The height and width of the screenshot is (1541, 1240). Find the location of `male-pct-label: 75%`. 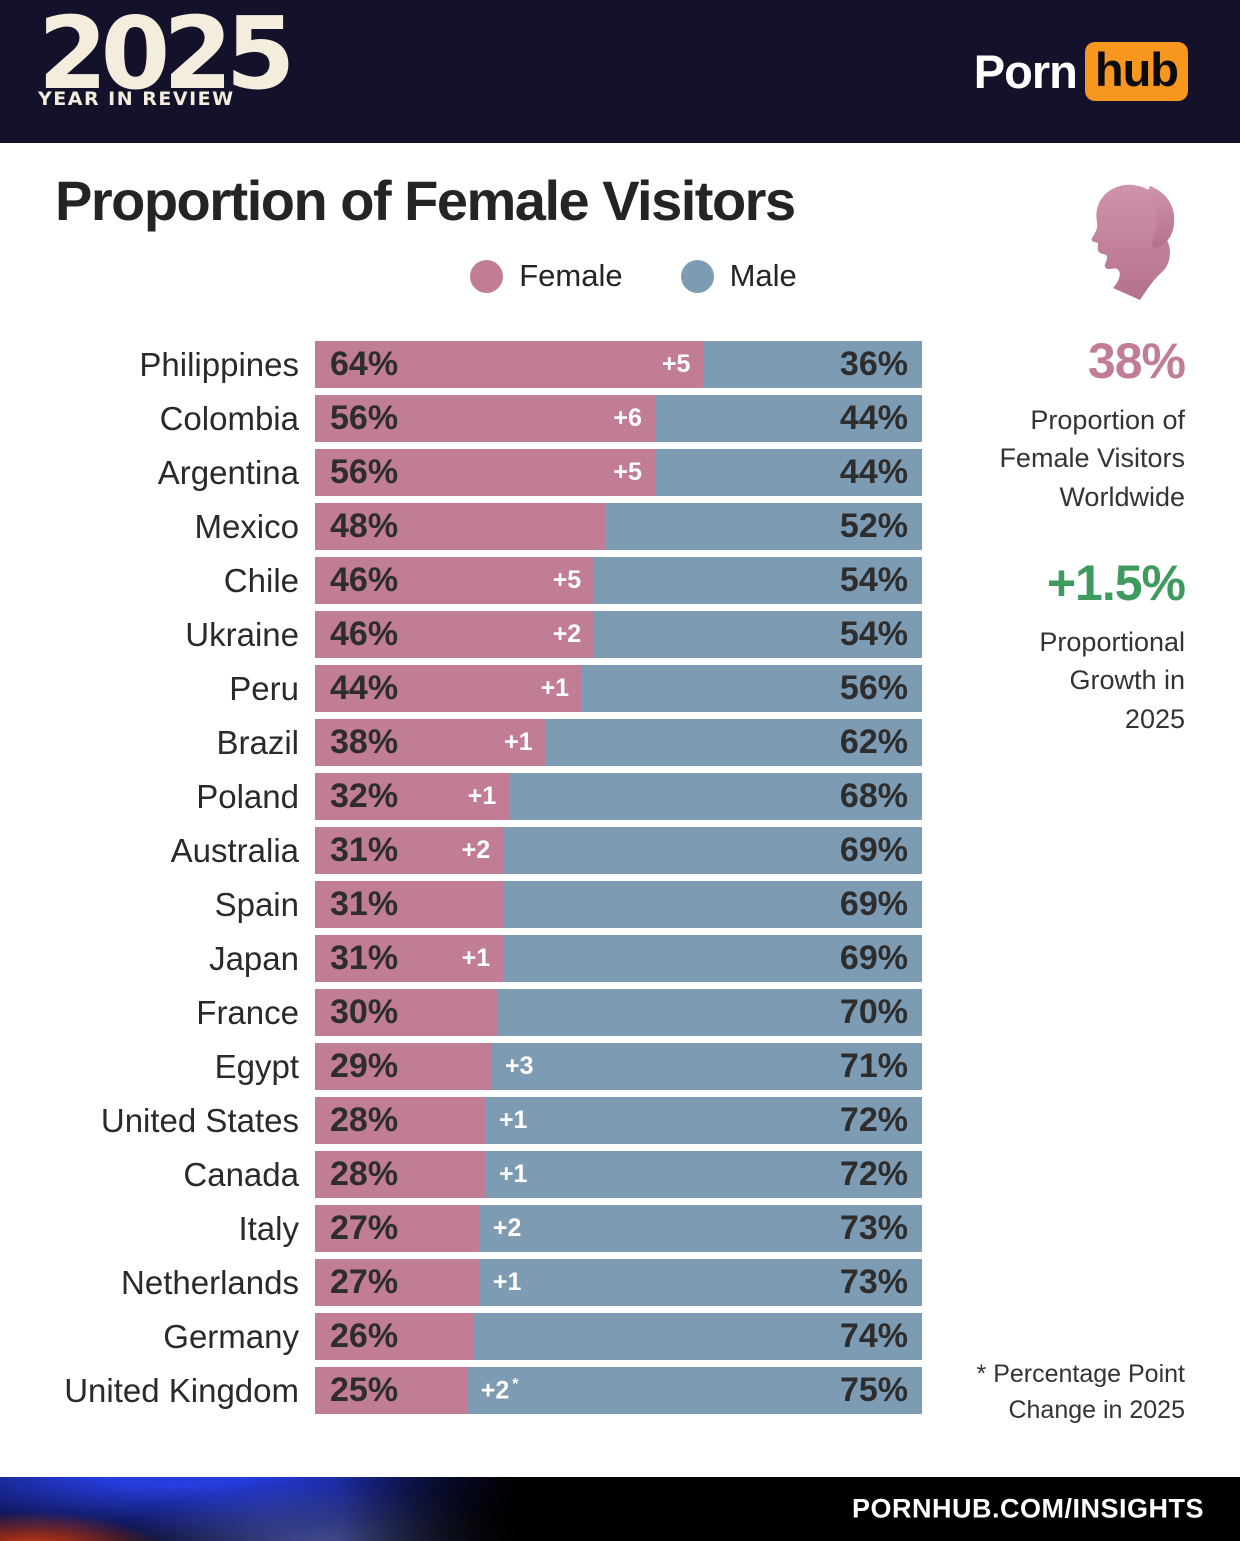

male-pct-label: 75% is located at coordinates (873, 1390).